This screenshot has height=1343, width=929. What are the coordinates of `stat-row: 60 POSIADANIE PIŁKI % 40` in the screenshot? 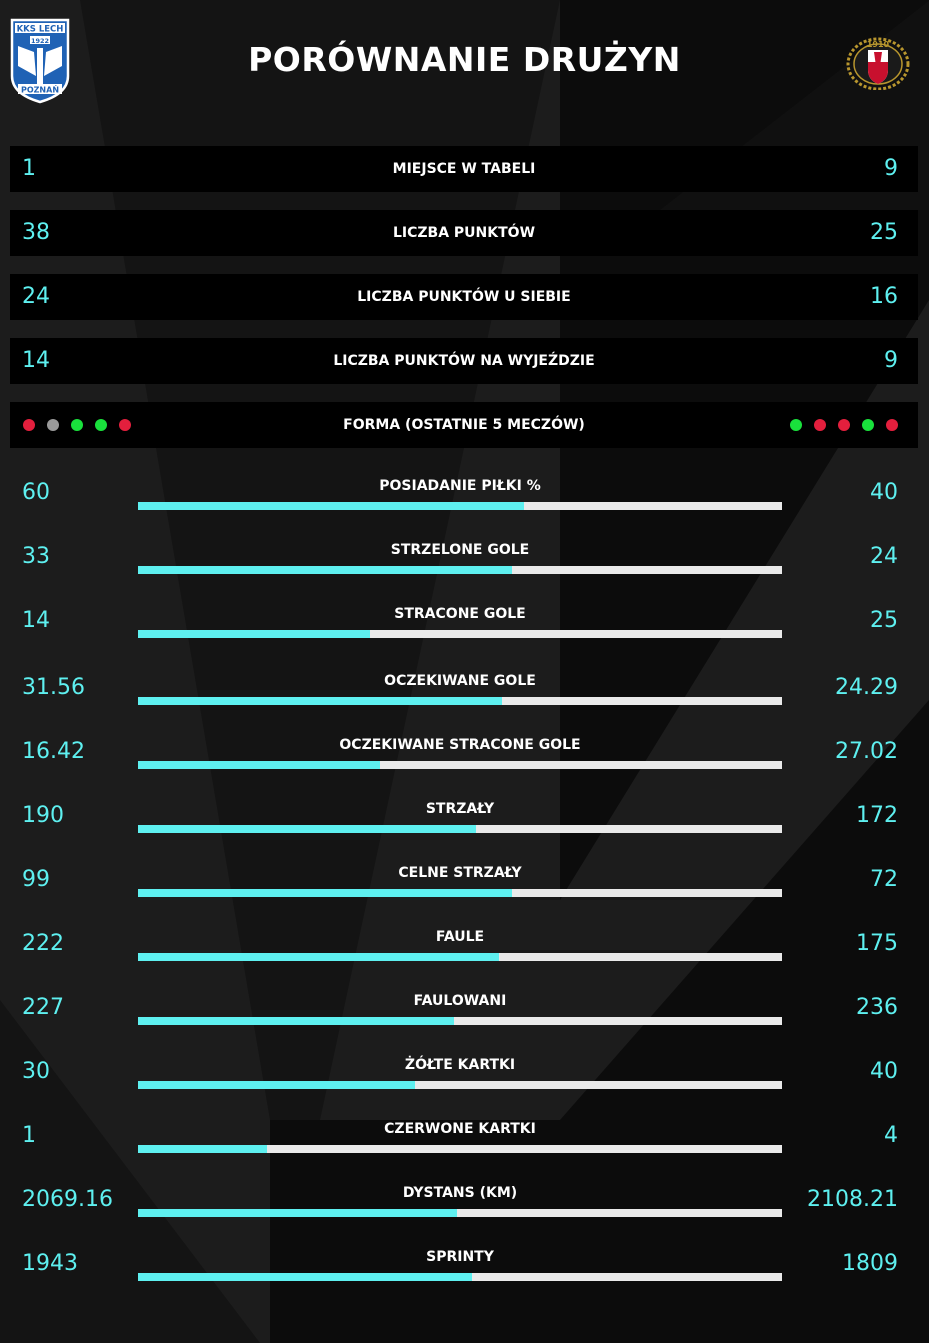 It's located at (464, 492).